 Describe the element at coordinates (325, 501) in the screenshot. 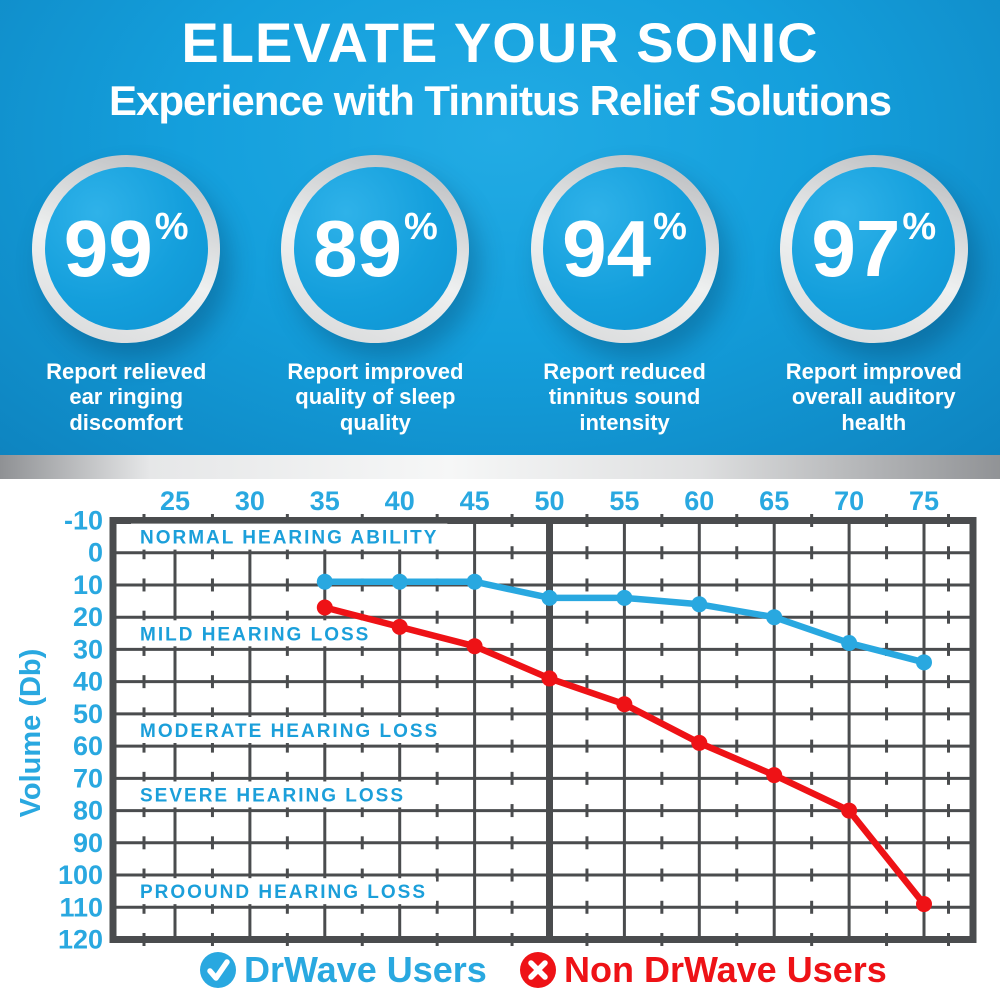

I see `x-tick-label: 35` at that location.